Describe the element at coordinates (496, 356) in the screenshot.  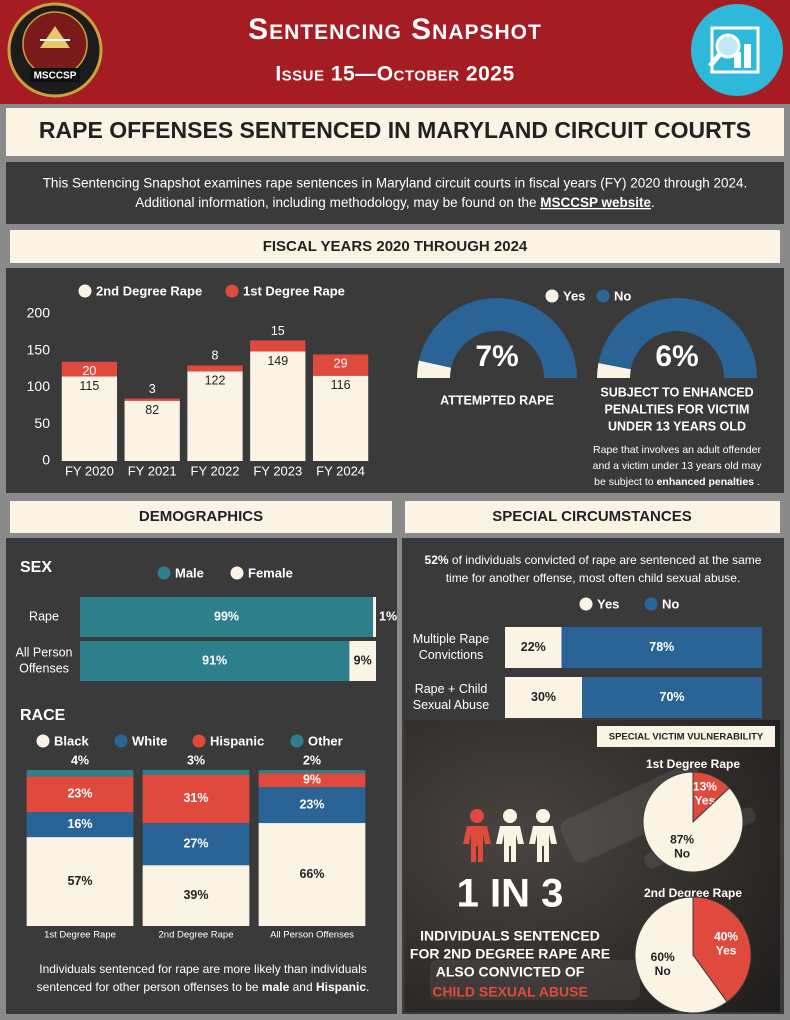
I see `gauge-value: 7%` at that location.